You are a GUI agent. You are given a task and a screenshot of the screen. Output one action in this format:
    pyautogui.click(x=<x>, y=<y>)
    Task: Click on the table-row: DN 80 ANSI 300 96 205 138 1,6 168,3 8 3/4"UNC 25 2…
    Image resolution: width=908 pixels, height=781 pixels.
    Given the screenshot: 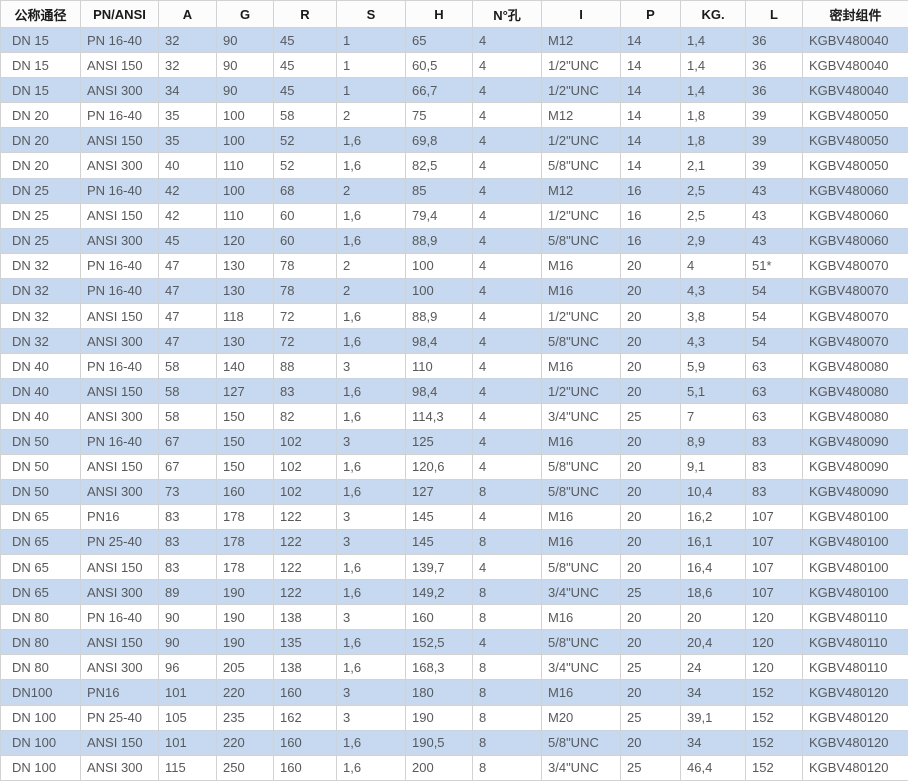 What is the action you would take?
    pyautogui.click(x=454, y=667)
    